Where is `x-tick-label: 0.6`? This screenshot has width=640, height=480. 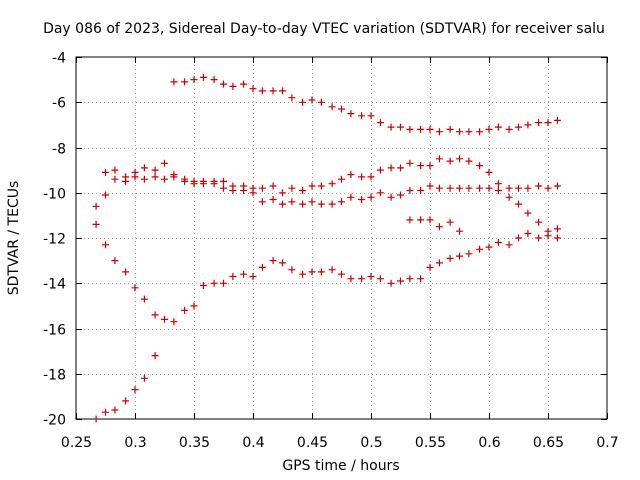 x-tick-label: 0.6 is located at coordinates (489, 443).